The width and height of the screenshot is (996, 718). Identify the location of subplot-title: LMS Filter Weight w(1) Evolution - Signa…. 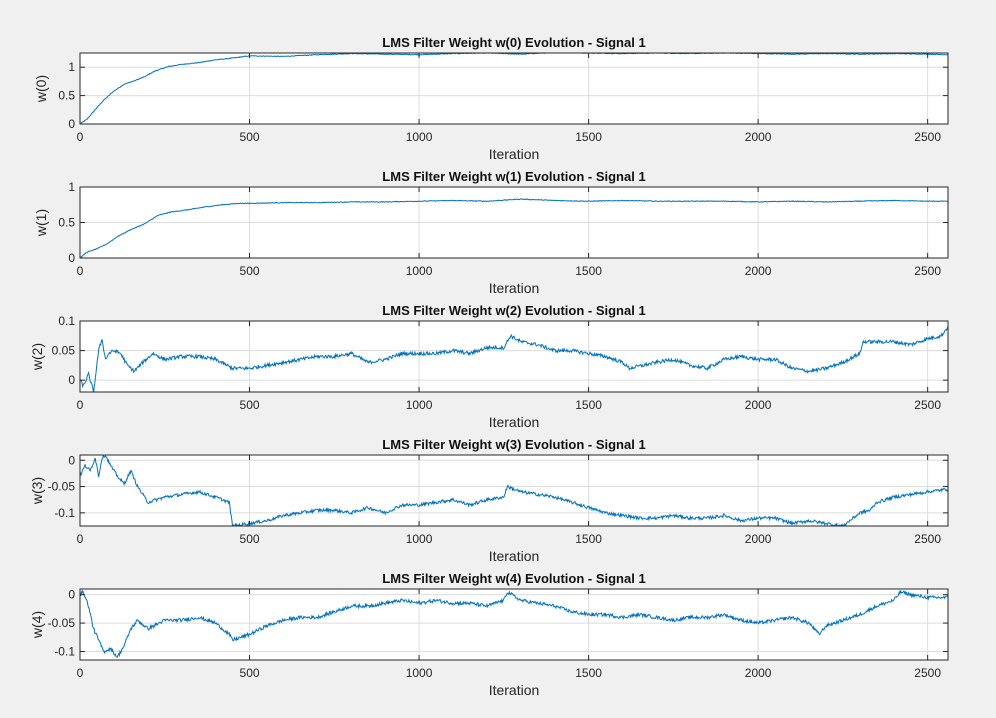
(513, 176).